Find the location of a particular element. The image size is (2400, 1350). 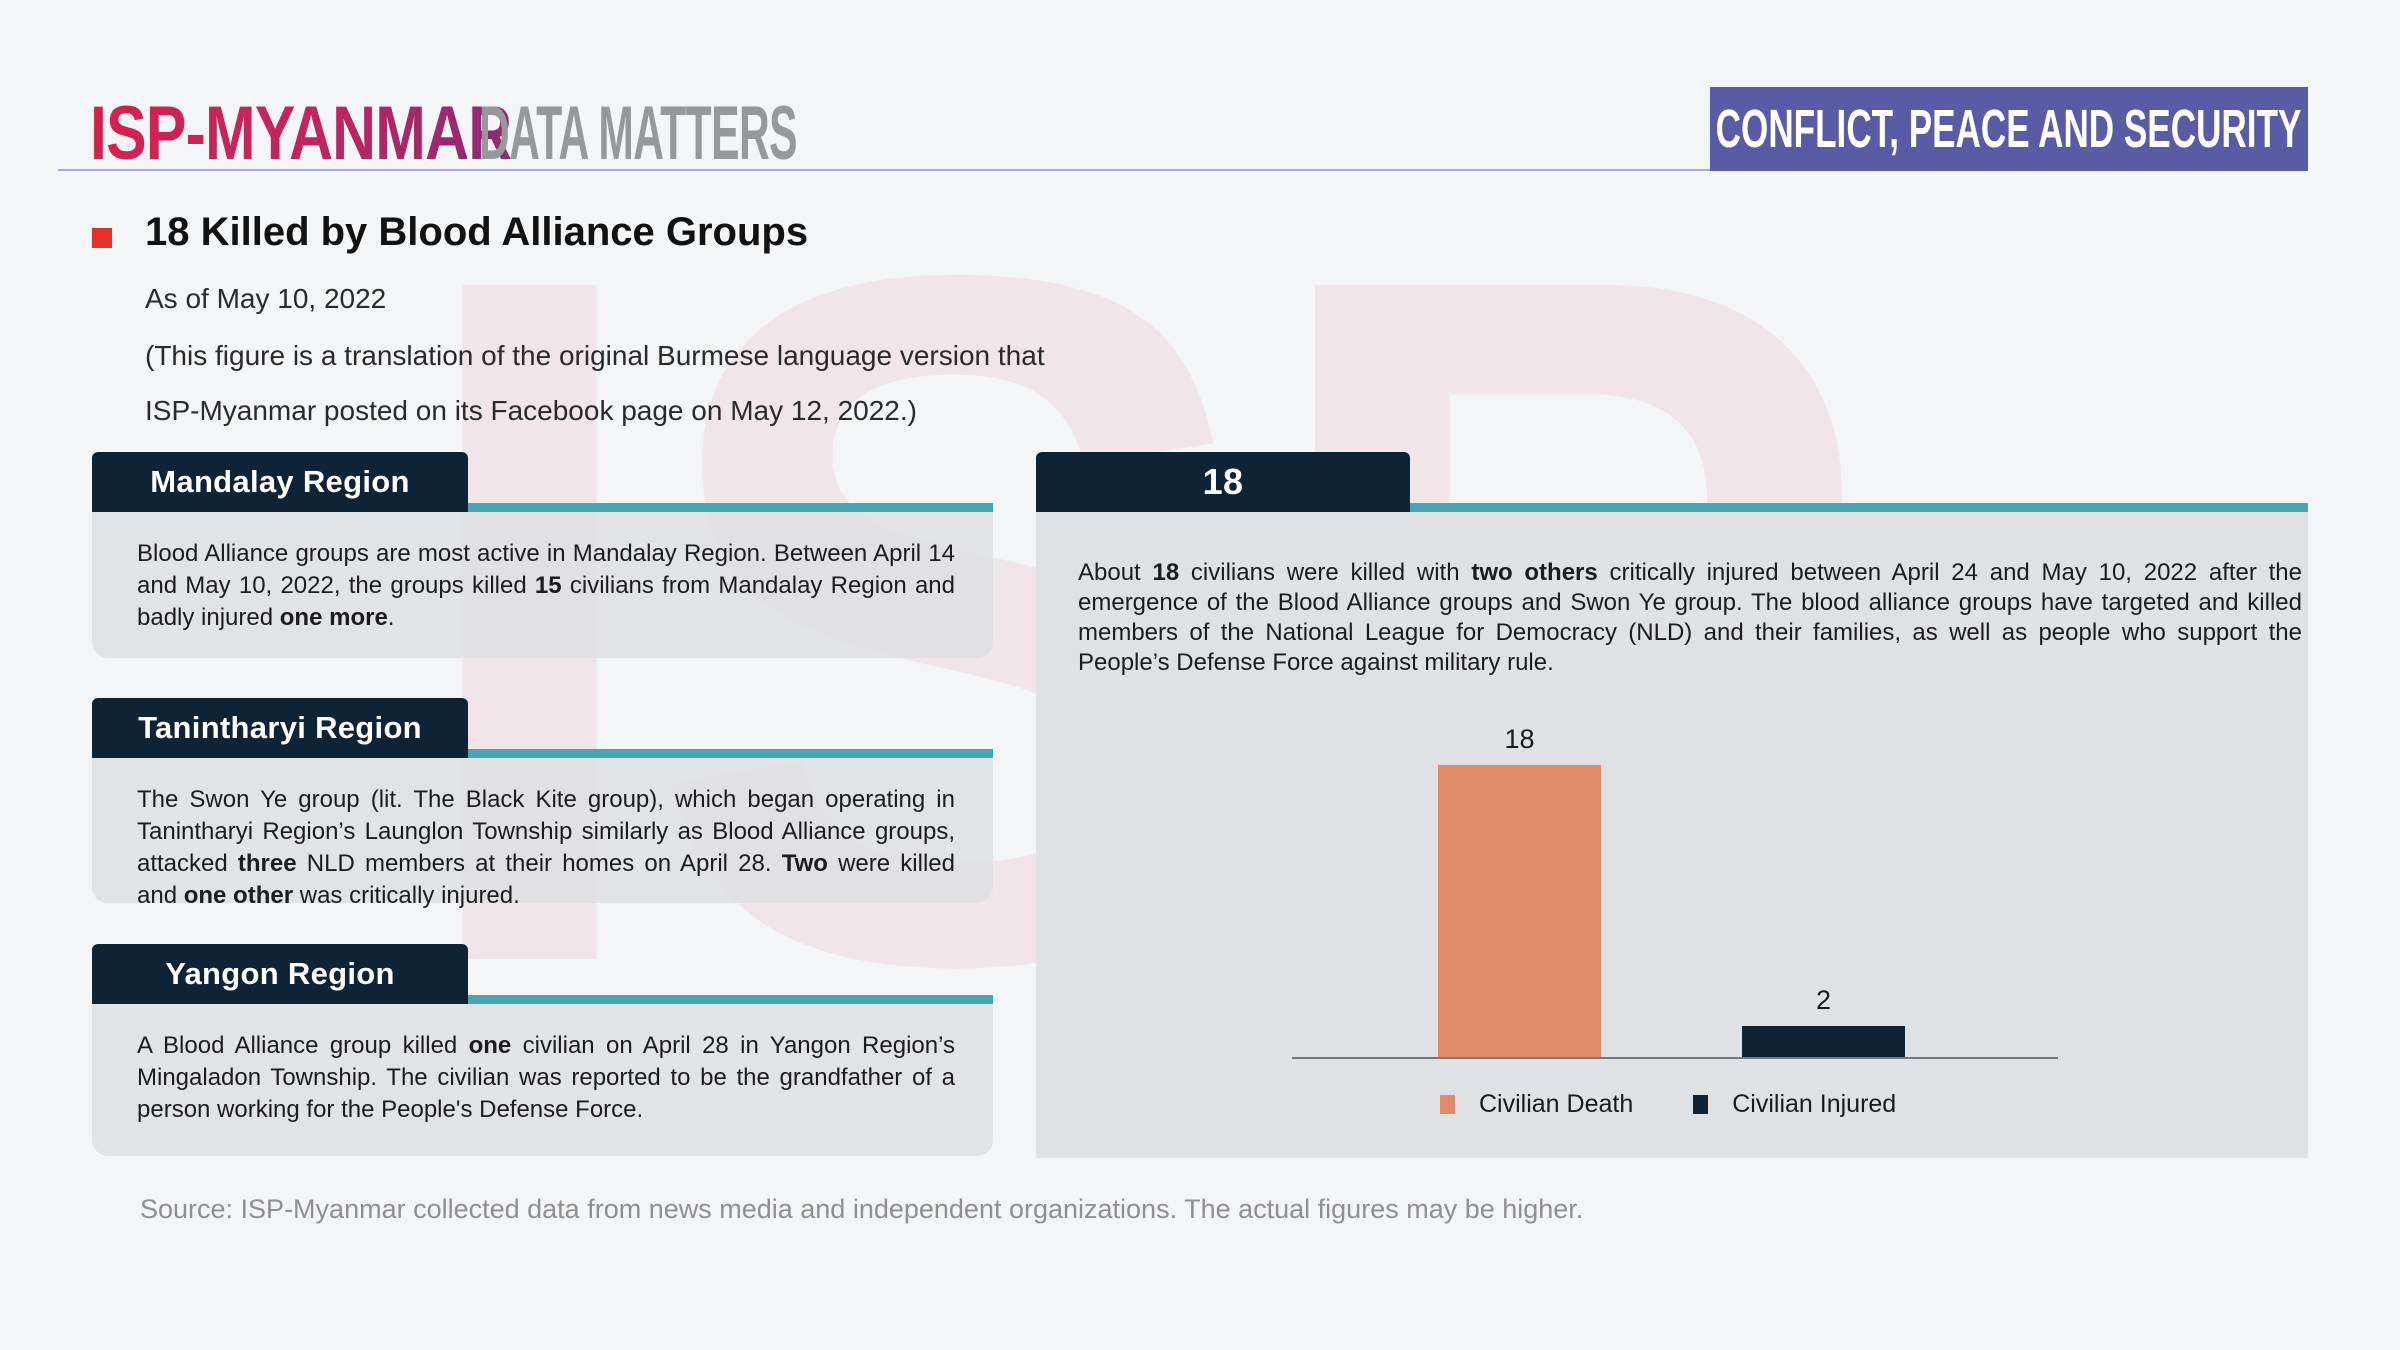

header-divider-line is located at coordinates (1183, 170).